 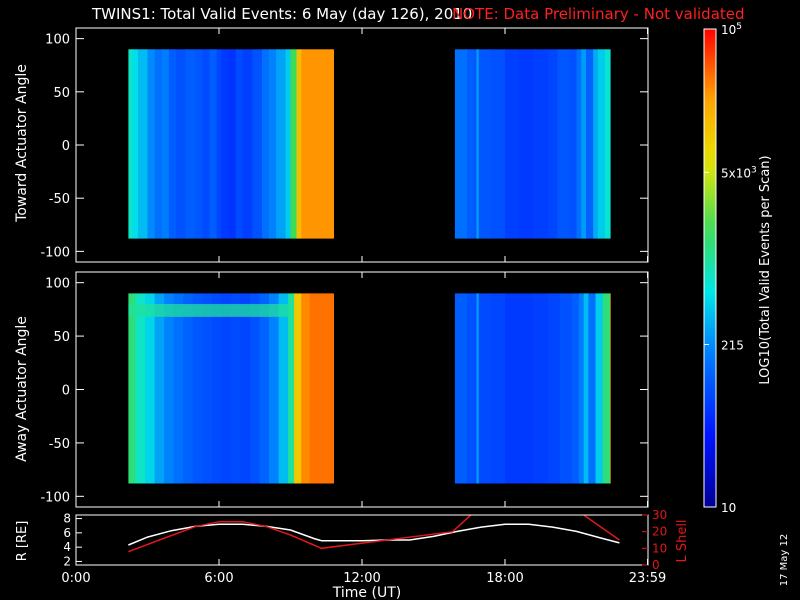 I want to click on lshell-series-line, so click(x=374, y=534).